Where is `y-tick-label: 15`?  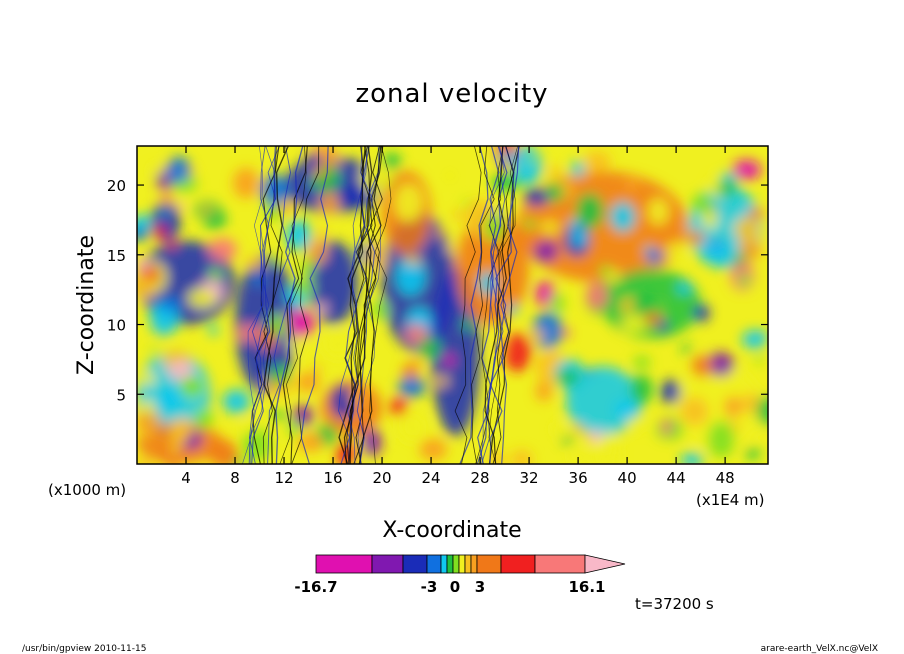
y-tick-label: 15 is located at coordinates (116, 256).